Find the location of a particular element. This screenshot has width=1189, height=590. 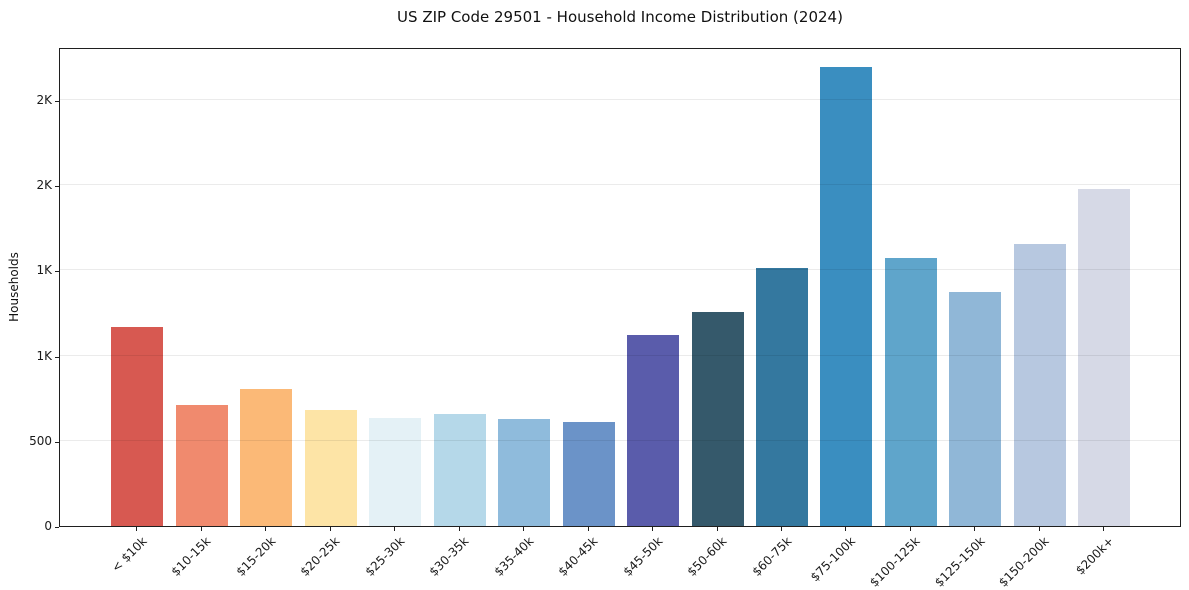

bar-30-35k is located at coordinates (459, 469).